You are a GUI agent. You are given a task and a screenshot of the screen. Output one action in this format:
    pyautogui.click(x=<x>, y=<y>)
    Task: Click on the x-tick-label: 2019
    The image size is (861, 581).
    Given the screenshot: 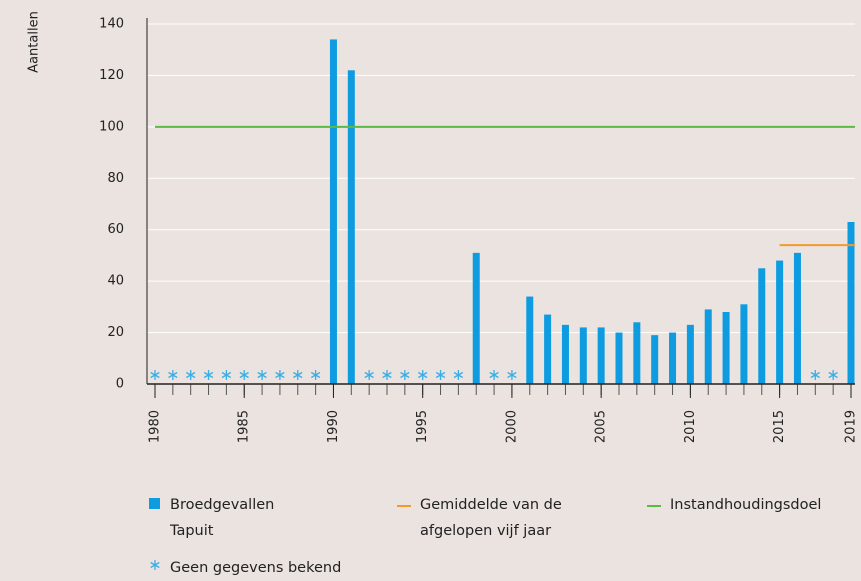 What is the action you would take?
    pyautogui.click(x=851, y=426)
    